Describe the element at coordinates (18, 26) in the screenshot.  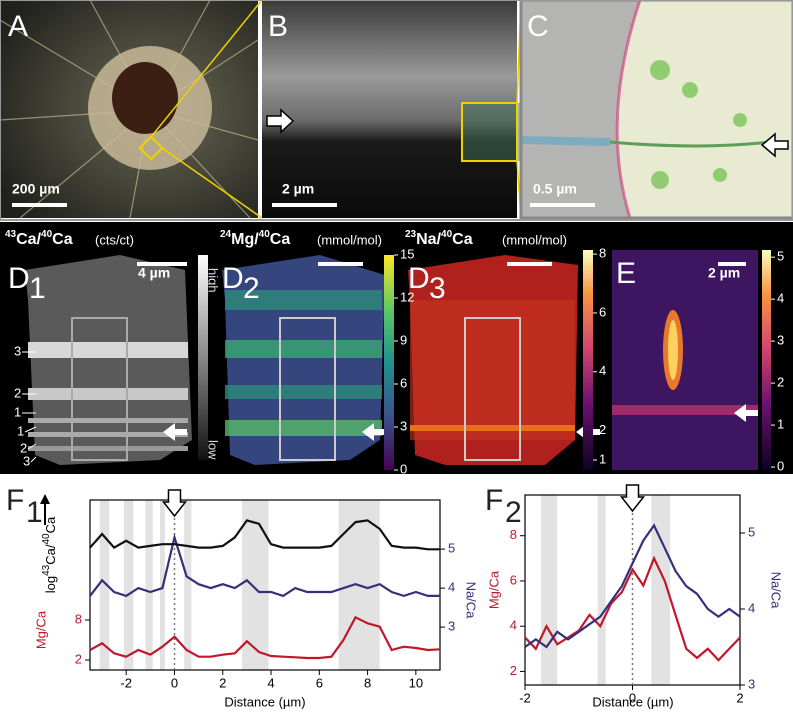
I see `panel-label: A` at that location.